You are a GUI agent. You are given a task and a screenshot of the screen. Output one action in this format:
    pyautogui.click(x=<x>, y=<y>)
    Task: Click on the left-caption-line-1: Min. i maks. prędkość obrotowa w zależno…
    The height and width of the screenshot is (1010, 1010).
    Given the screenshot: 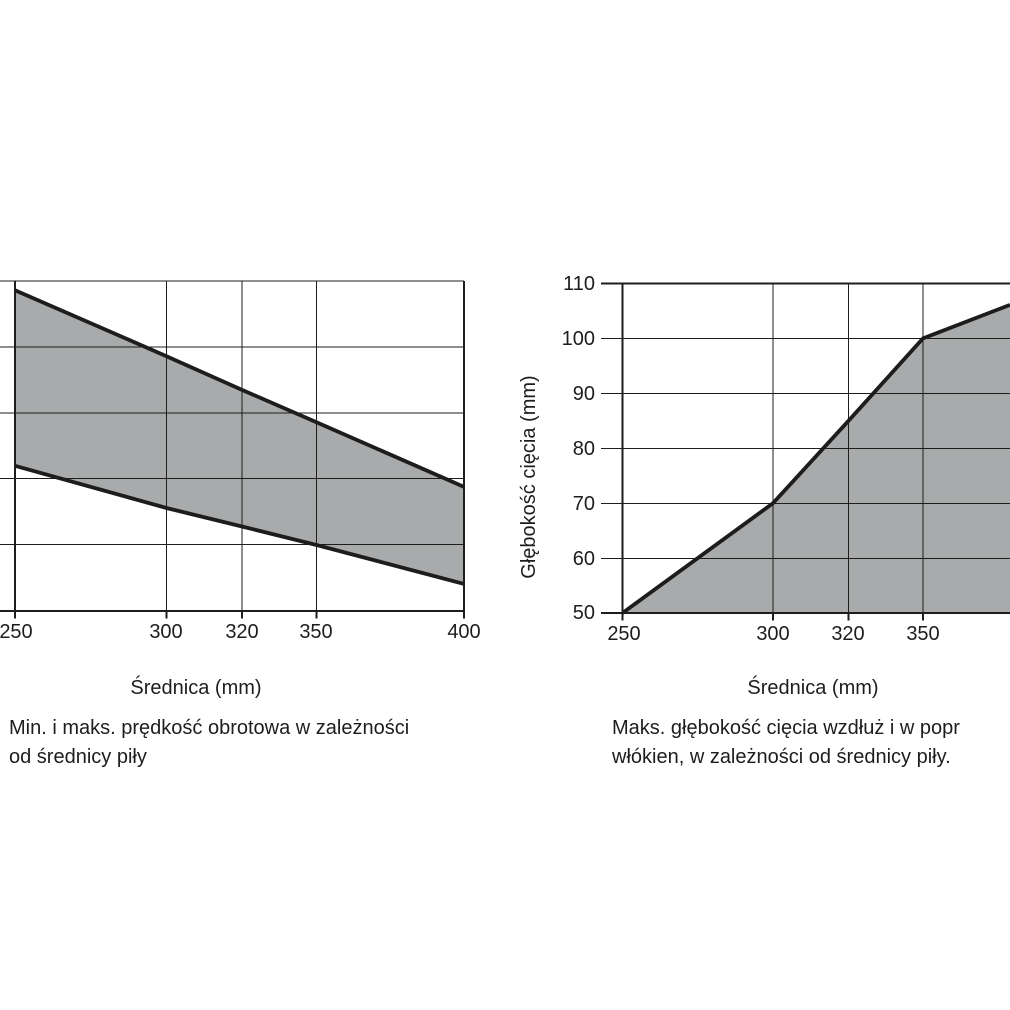 What is the action you would take?
    pyautogui.click(x=209, y=728)
    